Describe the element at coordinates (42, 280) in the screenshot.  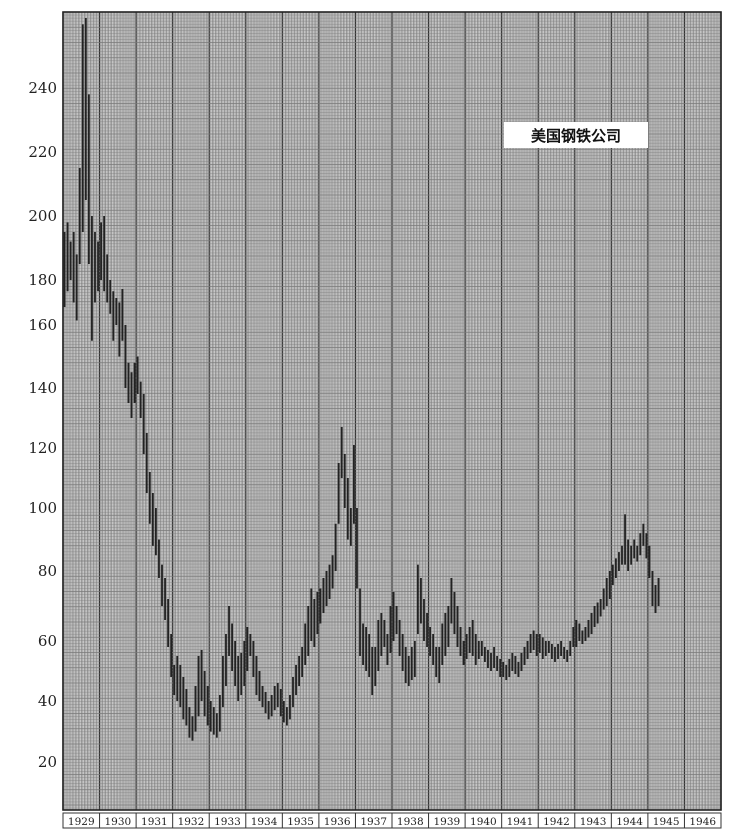
I see `y-tick-label: 180` at that location.